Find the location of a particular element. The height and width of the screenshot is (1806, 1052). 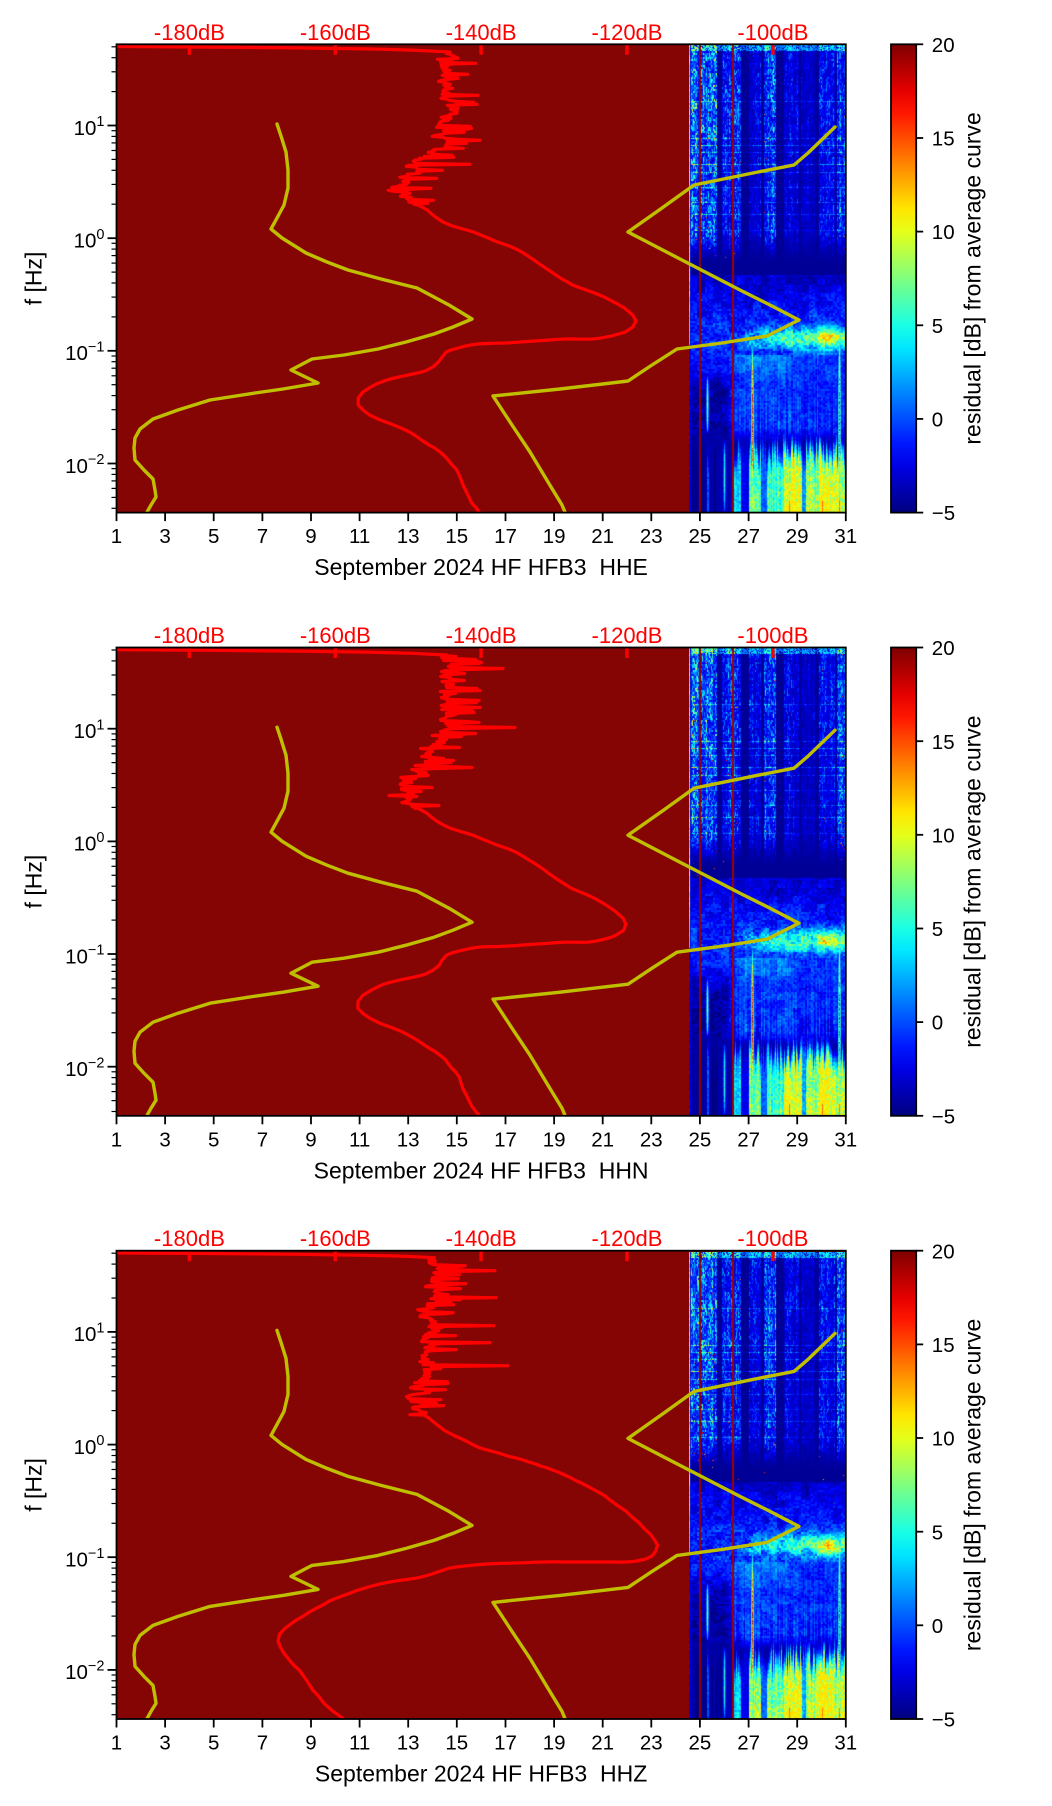

svg-text: September 2024 HF HFB3 HHE is located at coordinates (481, 567).